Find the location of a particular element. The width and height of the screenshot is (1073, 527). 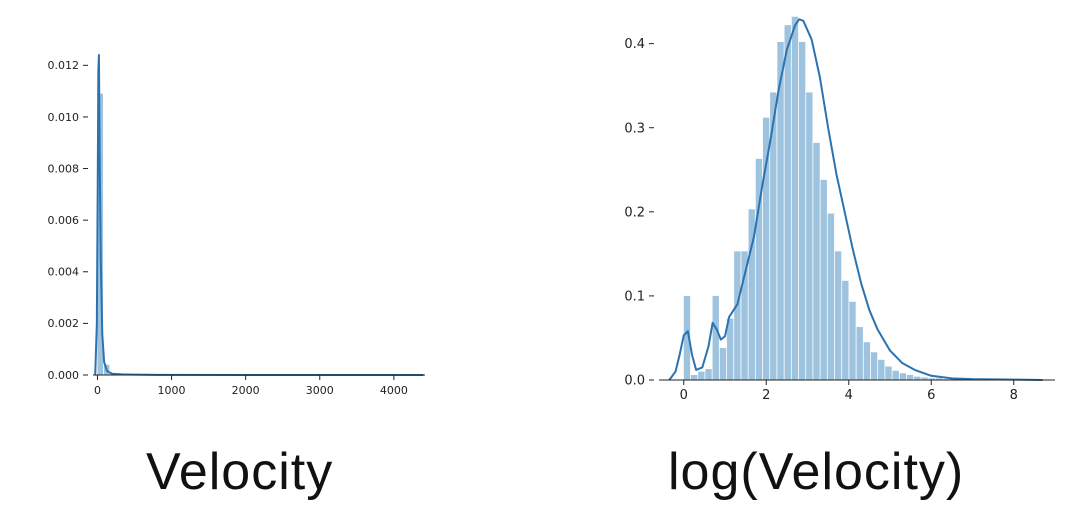

y-tick-label: 0.012 is located at coordinates (64, 65).